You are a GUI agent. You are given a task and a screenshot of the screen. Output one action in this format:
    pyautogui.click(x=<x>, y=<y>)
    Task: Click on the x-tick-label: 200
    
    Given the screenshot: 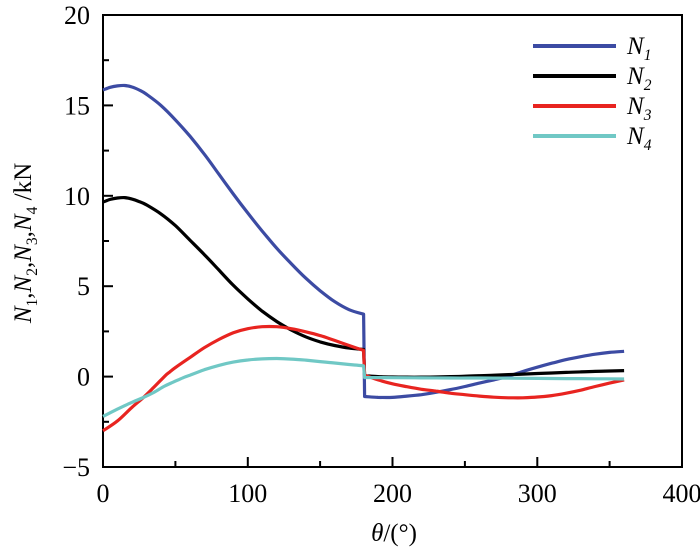 What is the action you would take?
    pyautogui.click(x=392, y=493)
    